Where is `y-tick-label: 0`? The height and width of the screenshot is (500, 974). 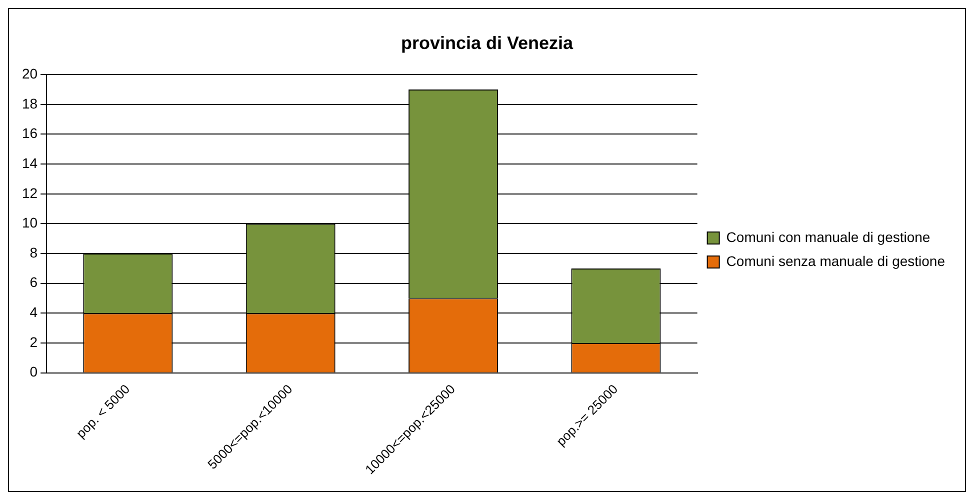
y-tick-label: 0 is located at coordinates (34, 372).